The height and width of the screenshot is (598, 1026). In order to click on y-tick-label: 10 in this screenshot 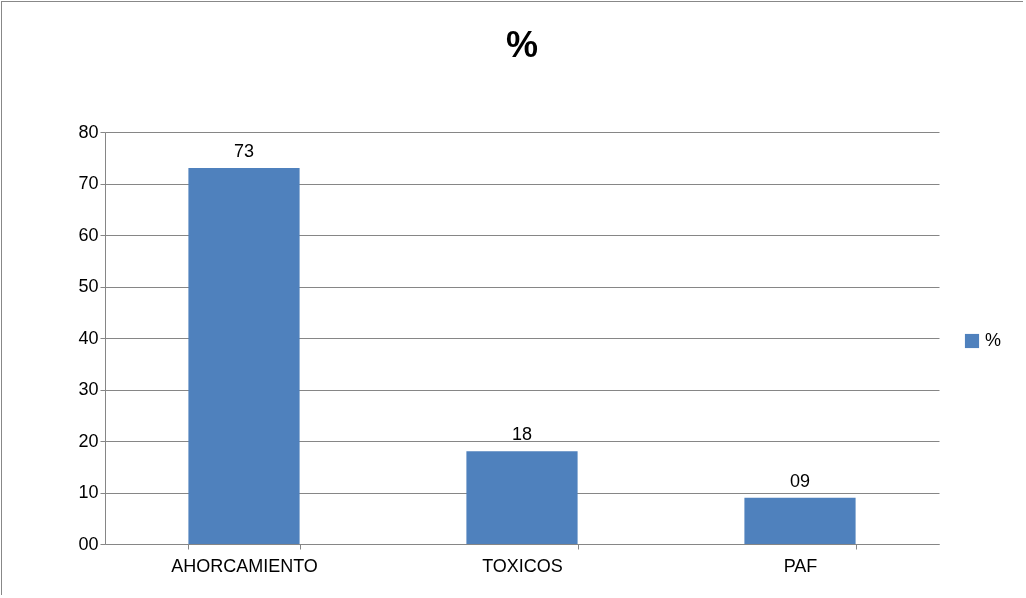, I will do `click(88, 492)`.